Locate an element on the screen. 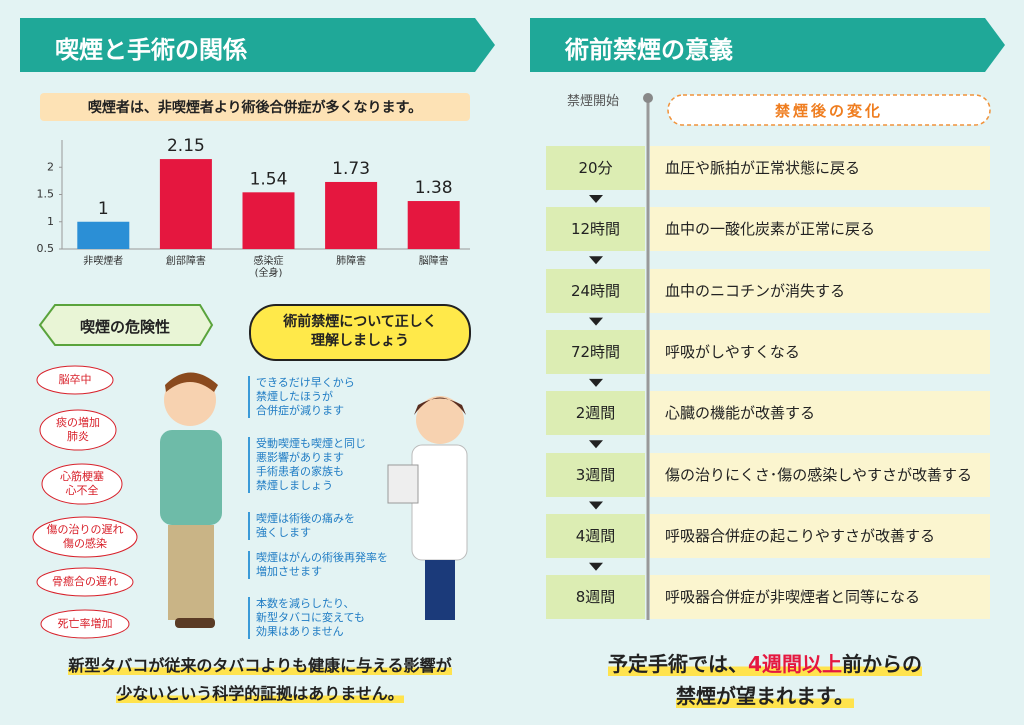 The image size is (1024, 725). risk-box is located at coordinates (126, 325).